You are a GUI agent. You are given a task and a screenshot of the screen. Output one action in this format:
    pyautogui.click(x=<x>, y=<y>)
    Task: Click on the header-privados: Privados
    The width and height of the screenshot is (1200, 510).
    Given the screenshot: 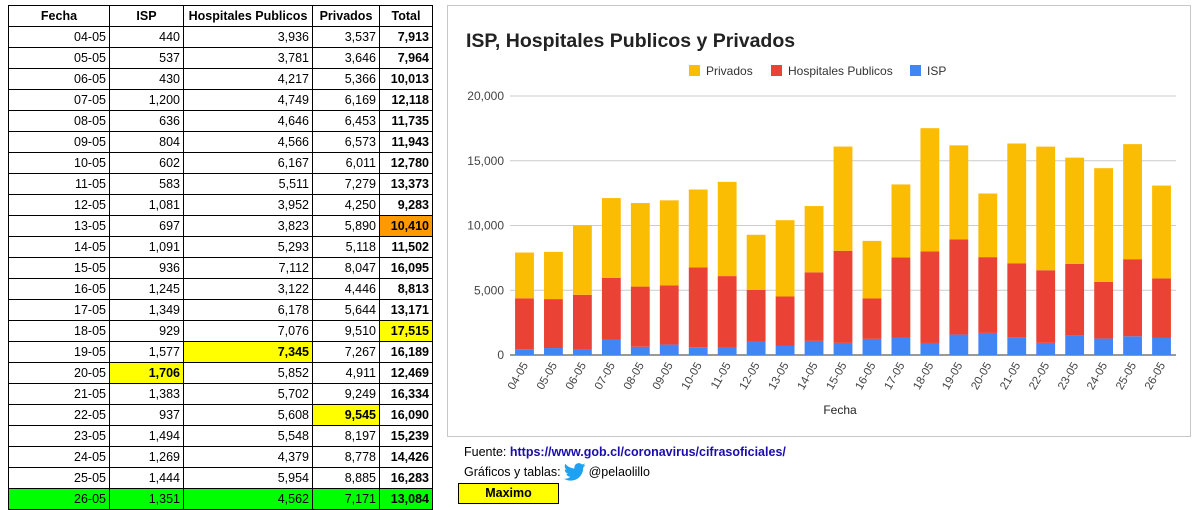 What is the action you would take?
    pyautogui.click(x=346, y=16)
    